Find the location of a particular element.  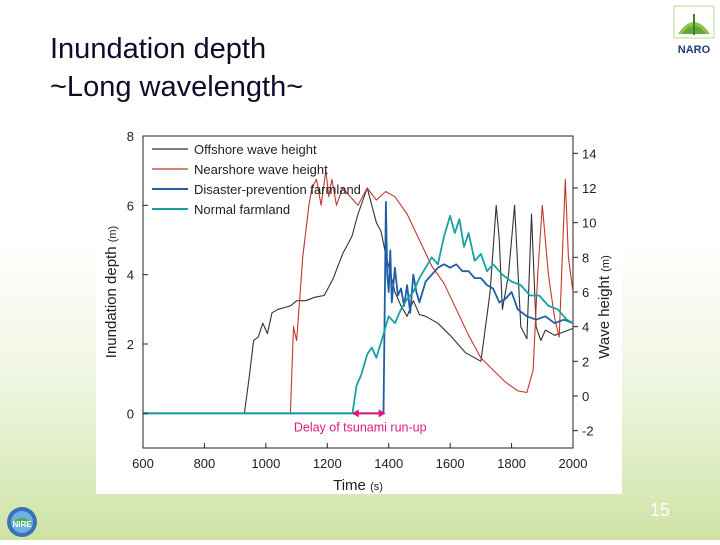

naro-logo-text: NARO is located at coordinates (694, 50).